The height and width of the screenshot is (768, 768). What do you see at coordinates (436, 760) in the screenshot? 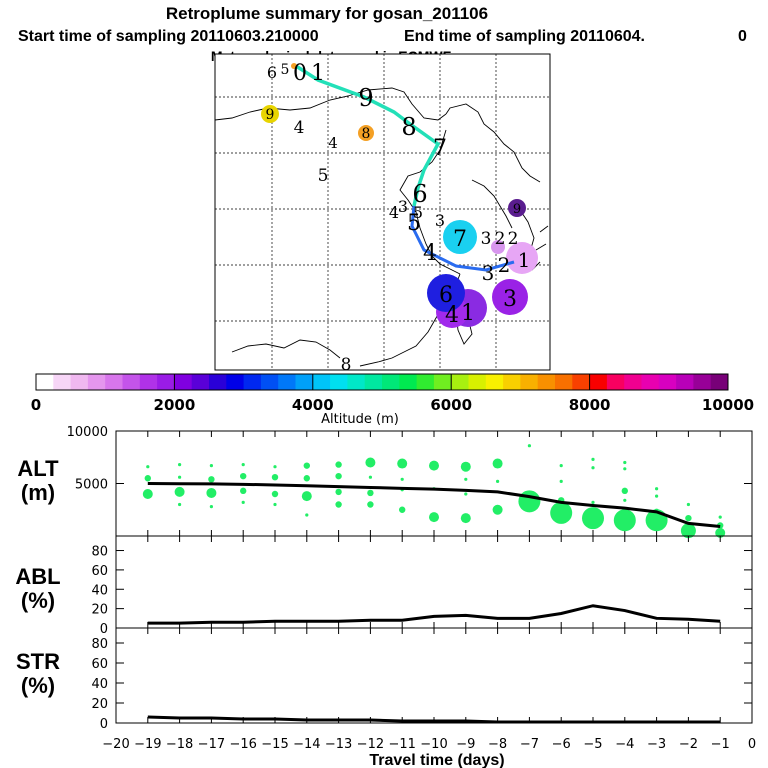
I see `x-axis-label: Travel time (days)` at bounding box center [436, 760].